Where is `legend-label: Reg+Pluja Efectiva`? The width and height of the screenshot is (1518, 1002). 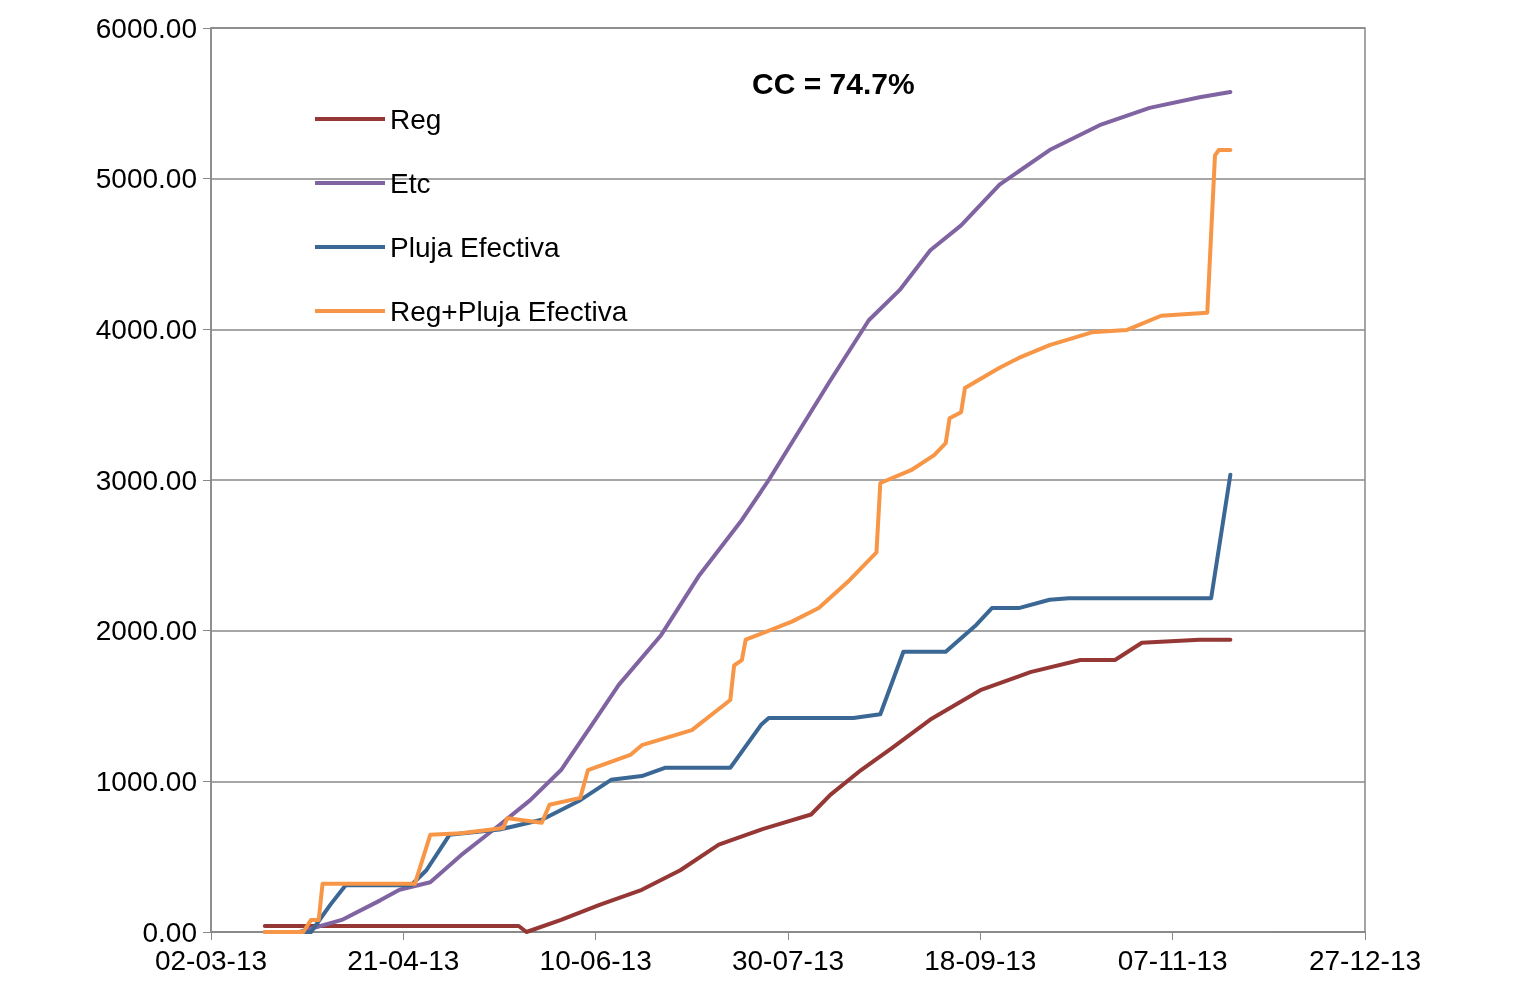 legend-label: Reg+Pluja Efectiva is located at coordinates (509, 311).